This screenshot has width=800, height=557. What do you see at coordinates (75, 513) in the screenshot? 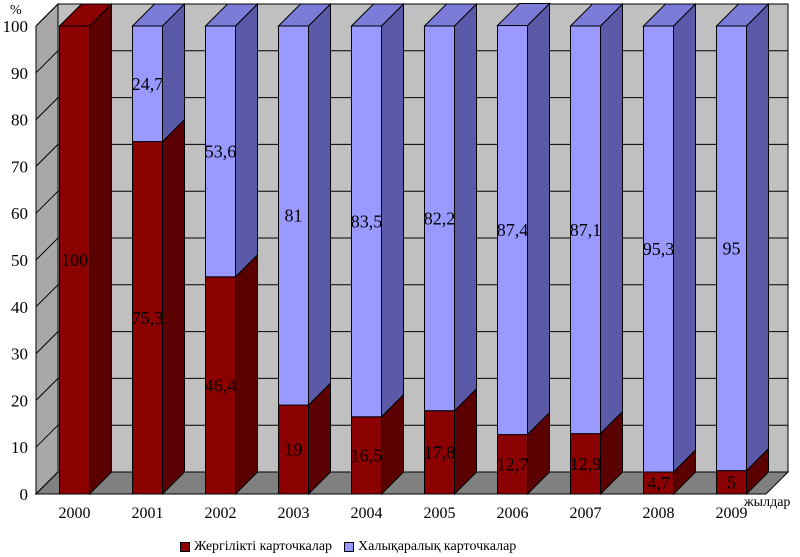
I see `x-tick-label: 2000` at bounding box center [75, 513].